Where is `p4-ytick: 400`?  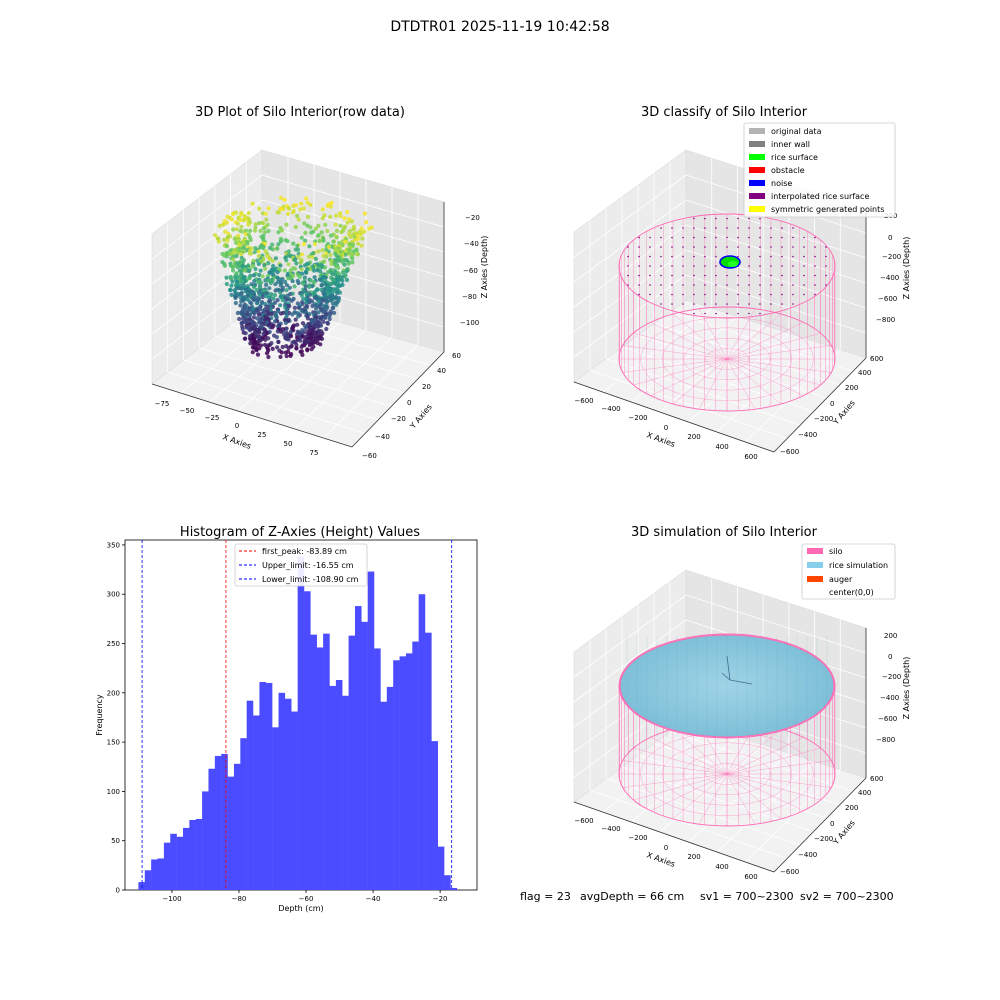
p4-ytick: 400 is located at coordinates (864, 793).